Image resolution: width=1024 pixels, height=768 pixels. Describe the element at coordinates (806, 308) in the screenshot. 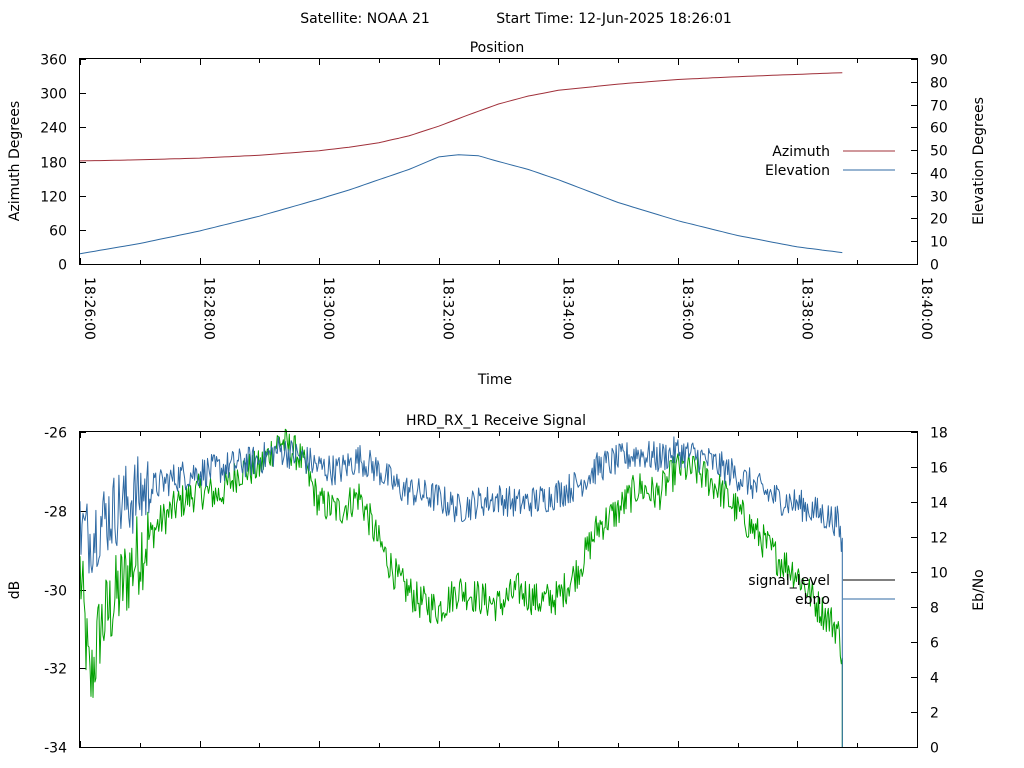

I see `position-x-tick-label-6: 18:38:00` at that location.